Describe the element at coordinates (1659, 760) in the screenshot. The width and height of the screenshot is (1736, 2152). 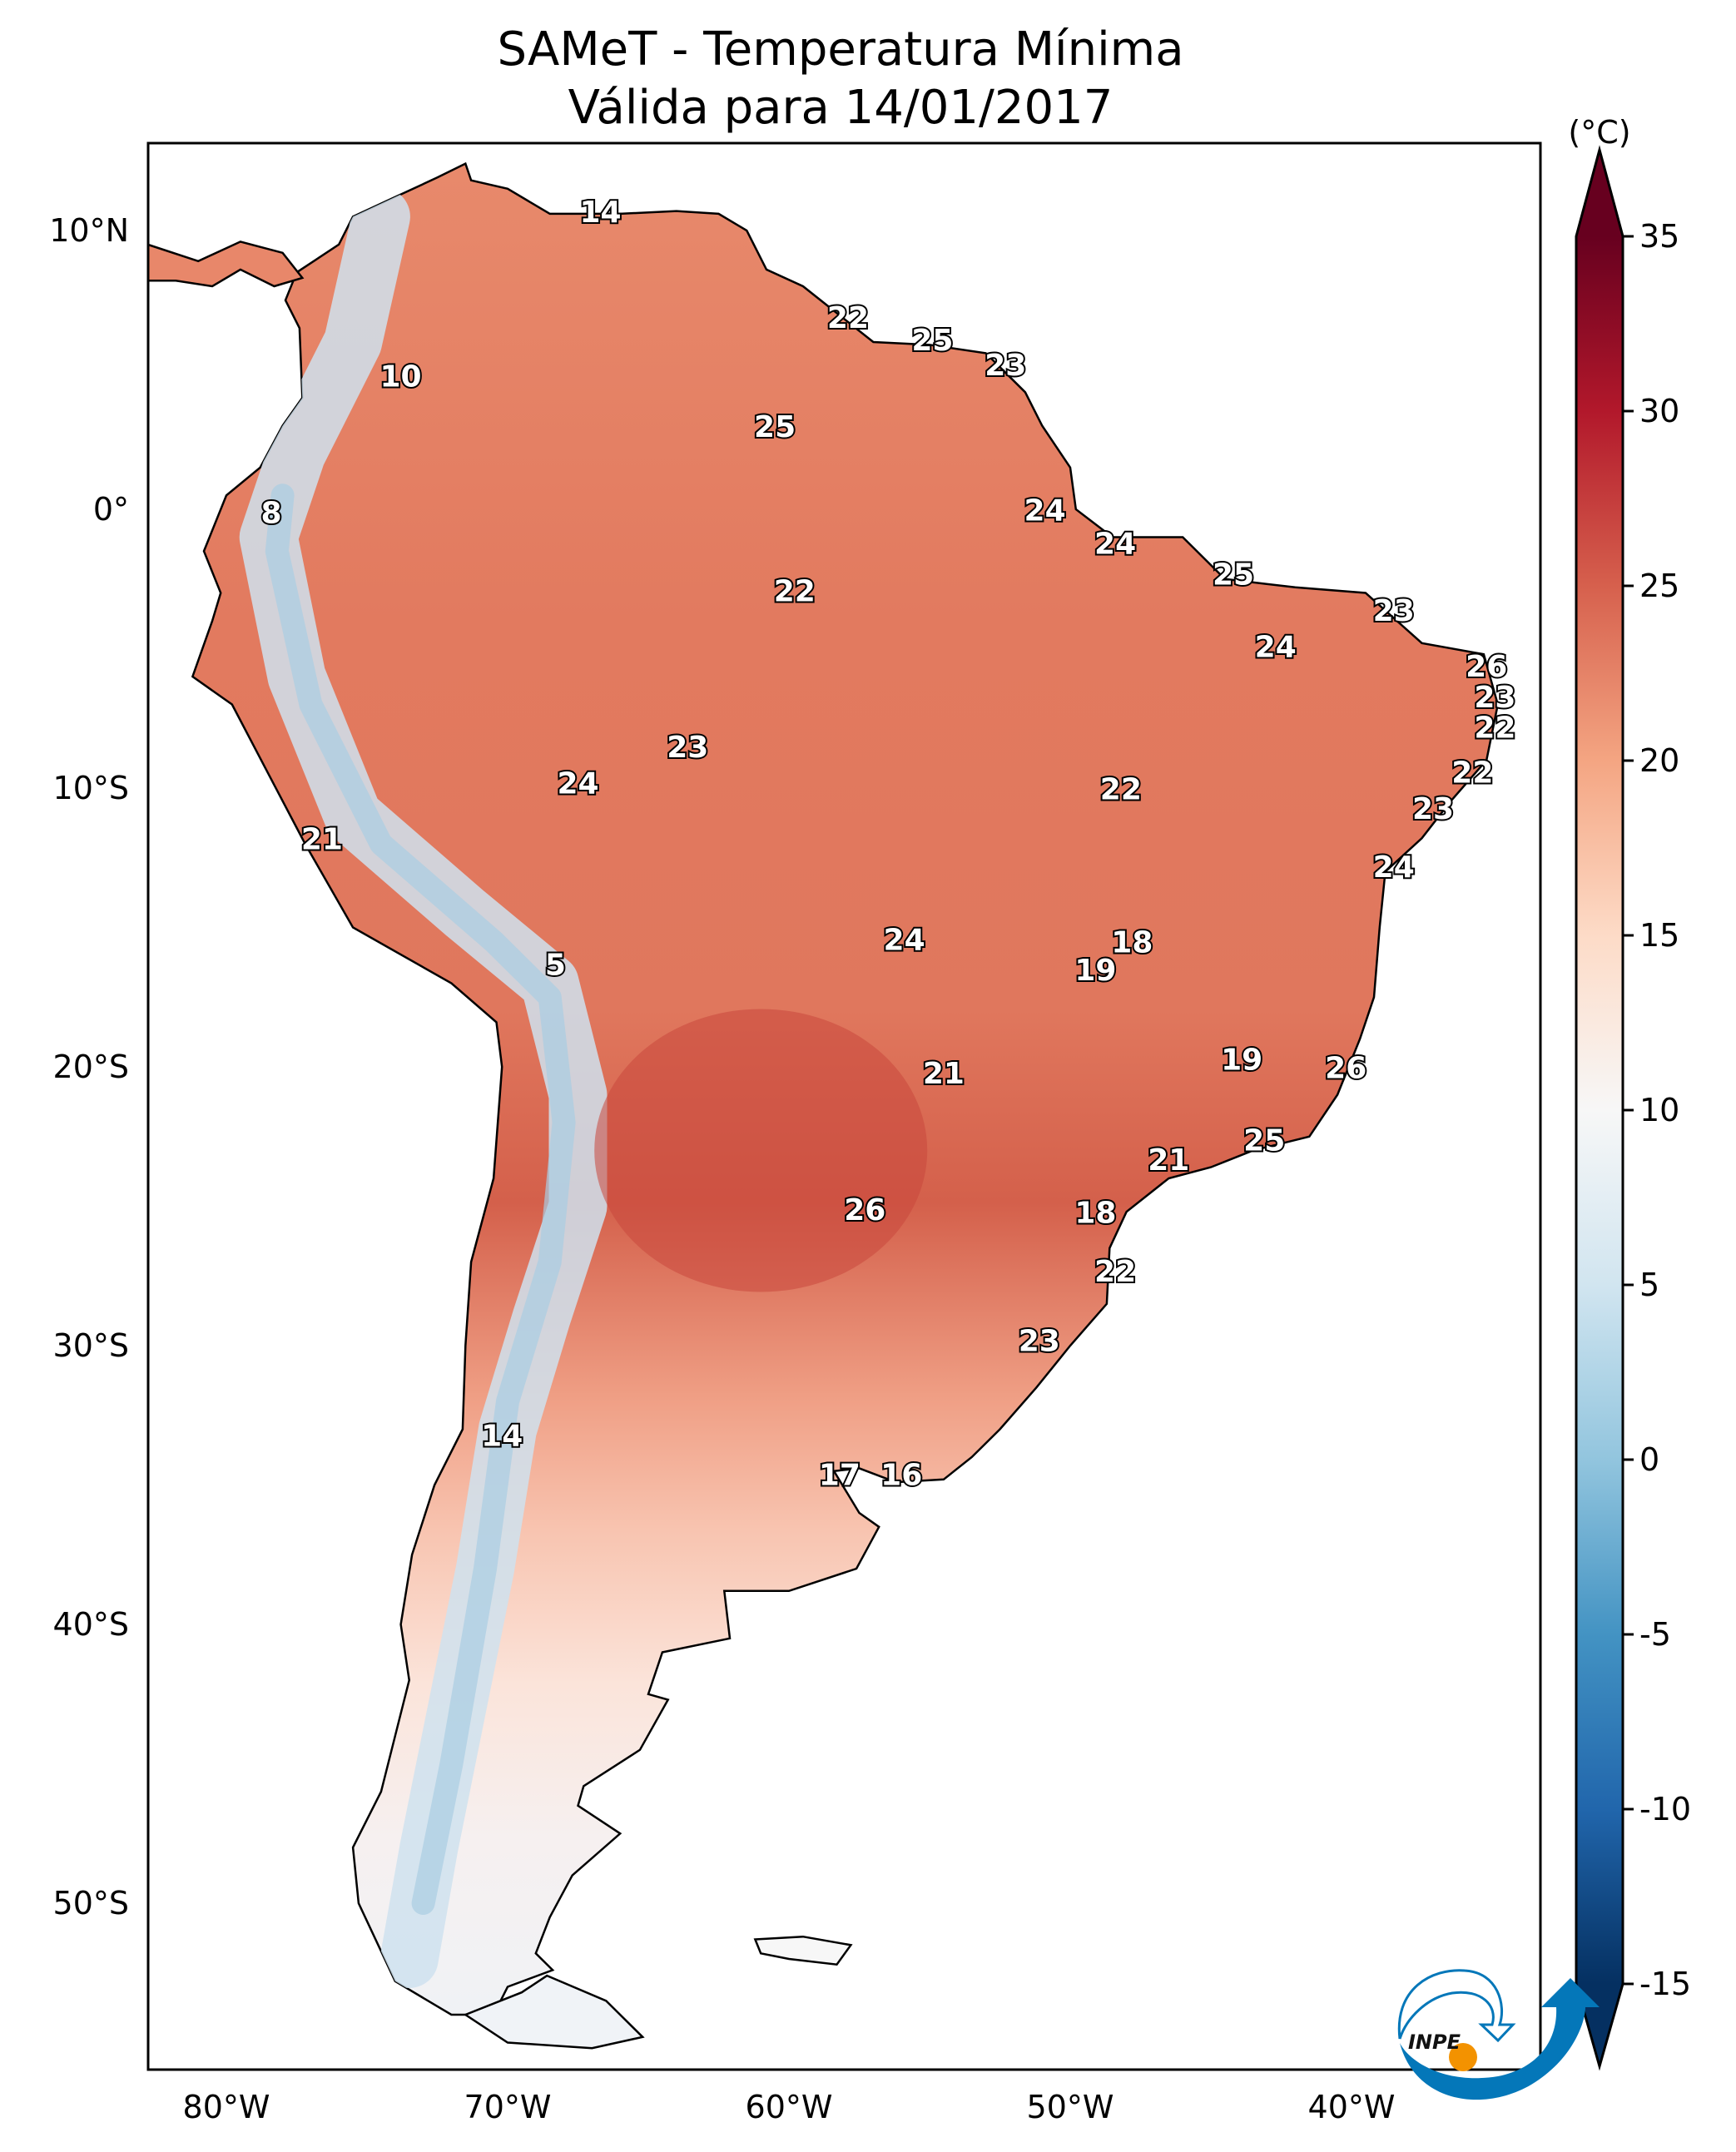
I see `colorbar-tick-label: 20` at that location.